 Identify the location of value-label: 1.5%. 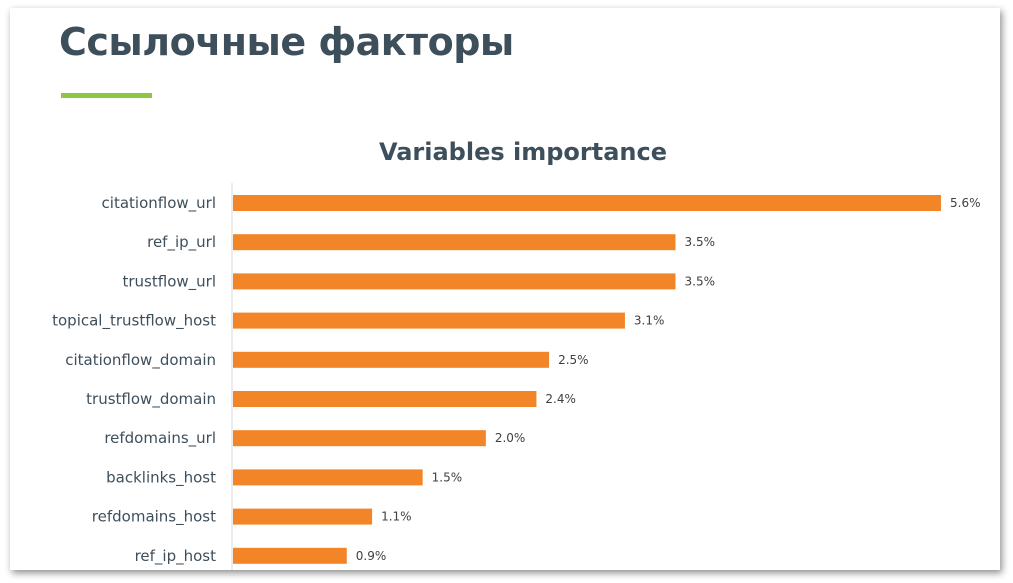
(447, 477).